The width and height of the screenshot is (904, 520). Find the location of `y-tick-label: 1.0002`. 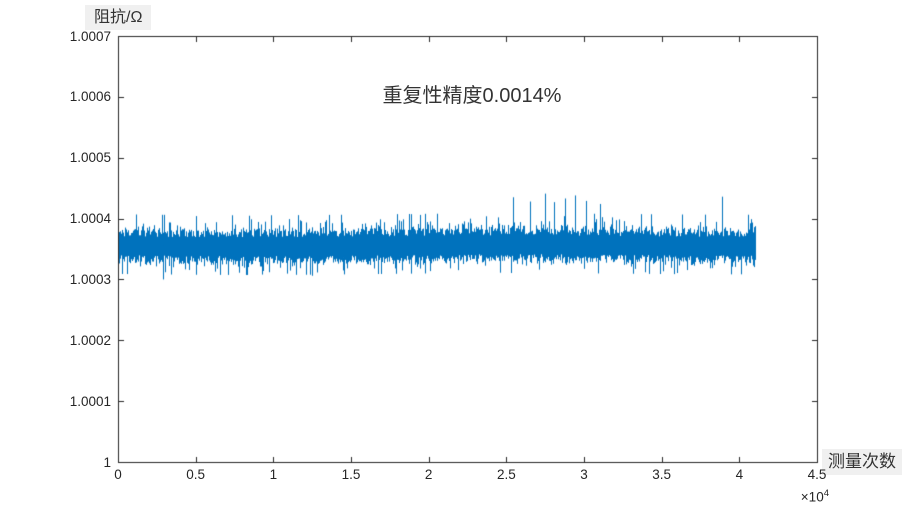

y-tick-label: 1.0002 is located at coordinates (90, 340).